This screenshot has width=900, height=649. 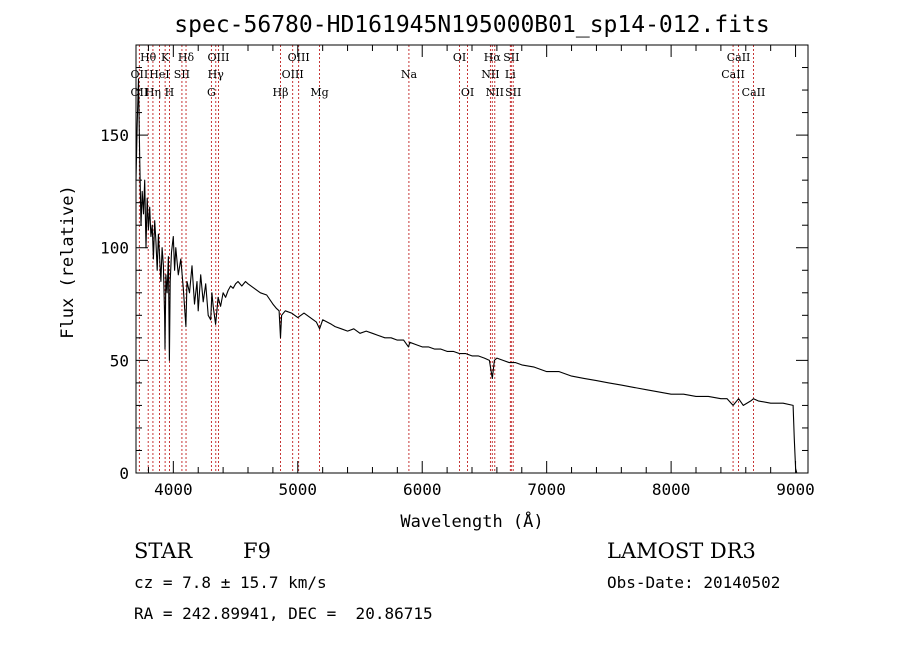 What do you see at coordinates (694, 582) in the screenshot?
I see `observation-date: Obs-Date: 20140502` at bounding box center [694, 582].